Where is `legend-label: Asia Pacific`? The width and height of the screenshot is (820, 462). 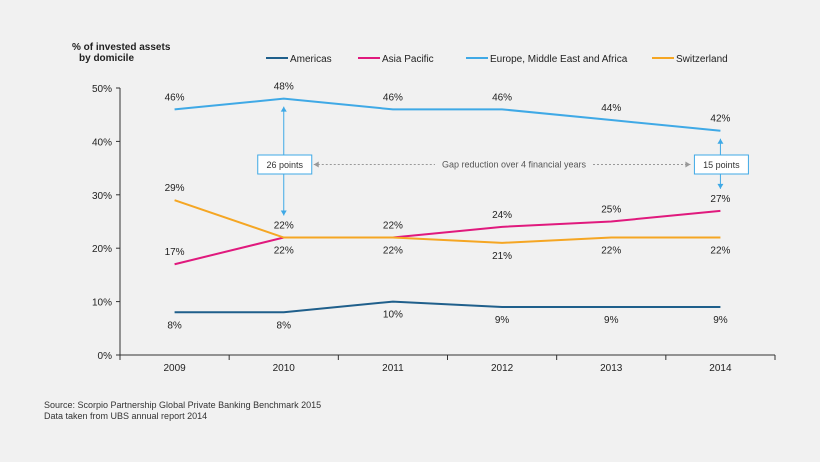
legend-label: Asia Pacific is located at coordinates (408, 59).